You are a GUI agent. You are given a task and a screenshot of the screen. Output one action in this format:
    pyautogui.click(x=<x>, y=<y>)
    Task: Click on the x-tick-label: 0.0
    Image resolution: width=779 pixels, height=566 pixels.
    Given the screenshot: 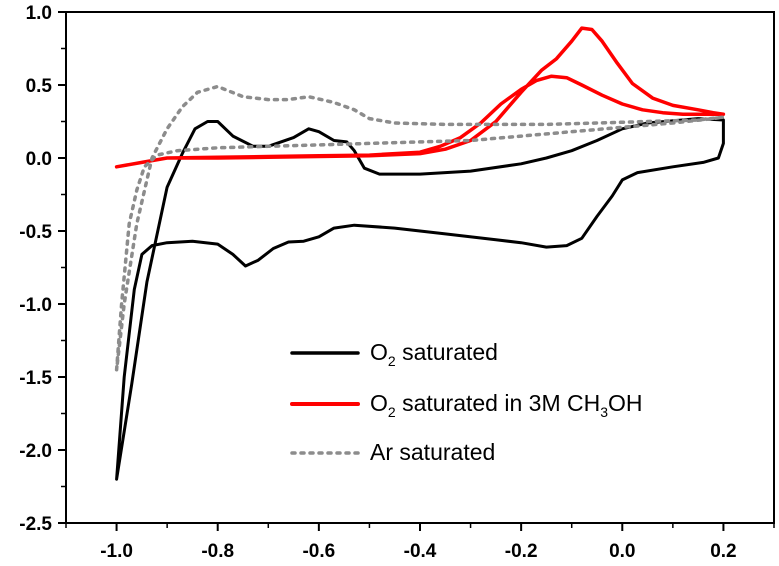 What is the action you would take?
    pyautogui.click(x=622, y=551)
    